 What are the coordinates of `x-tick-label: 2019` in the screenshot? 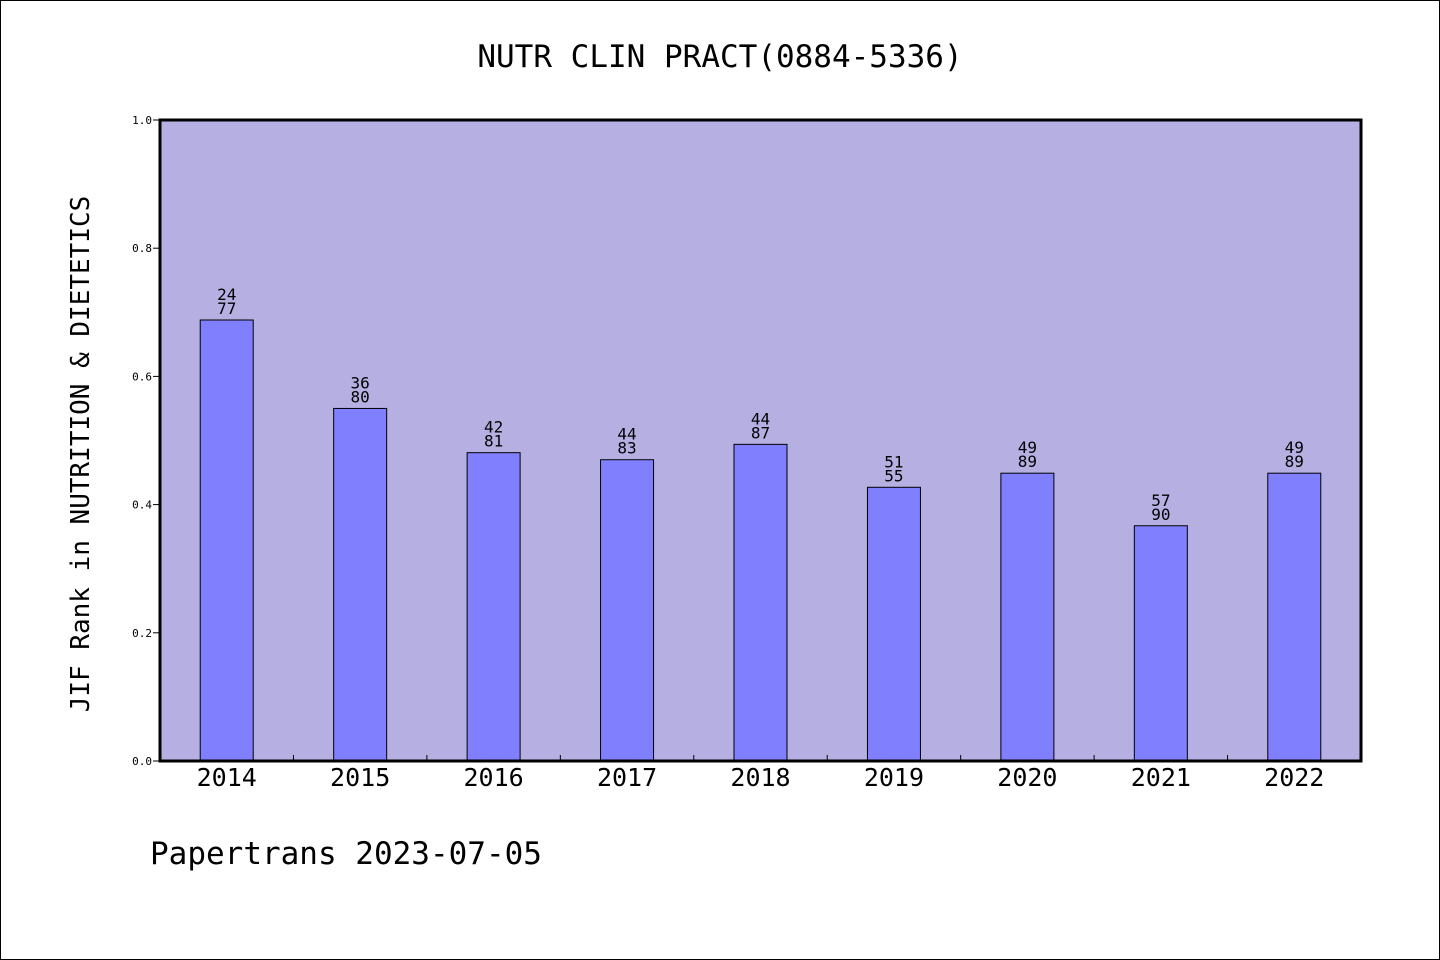 It's located at (894, 777).